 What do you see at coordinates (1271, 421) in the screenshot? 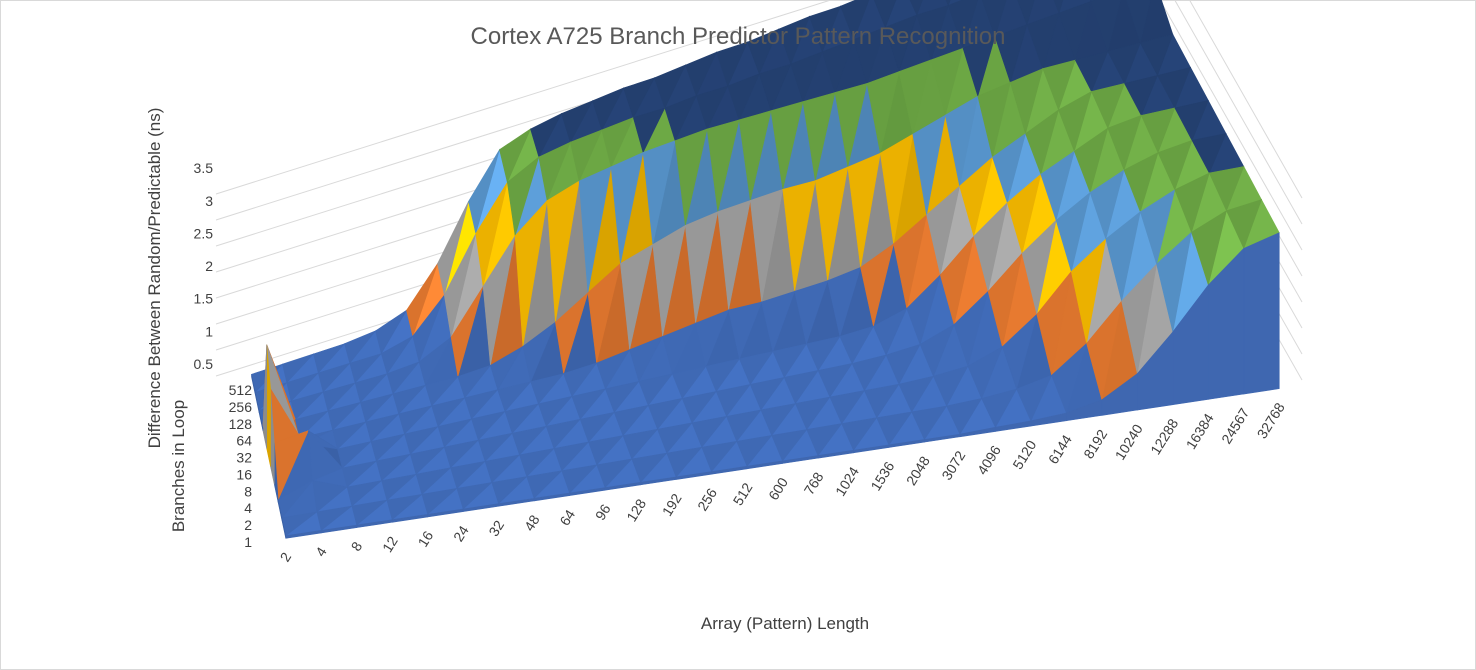
I see `x-tick-label: 32768` at bounding box center [1271, 421].